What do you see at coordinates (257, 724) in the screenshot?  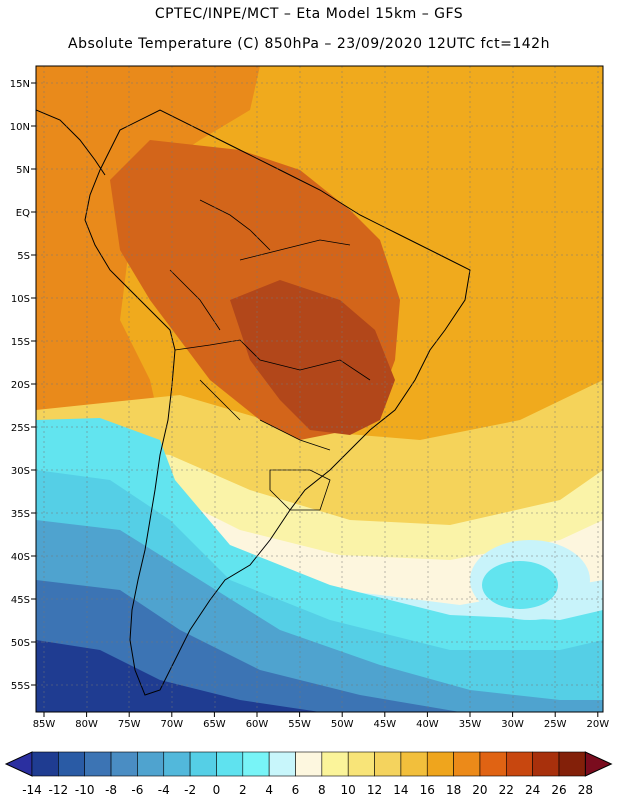 I see `lon-tick-label: 60W` at bounding box center [257, 724].